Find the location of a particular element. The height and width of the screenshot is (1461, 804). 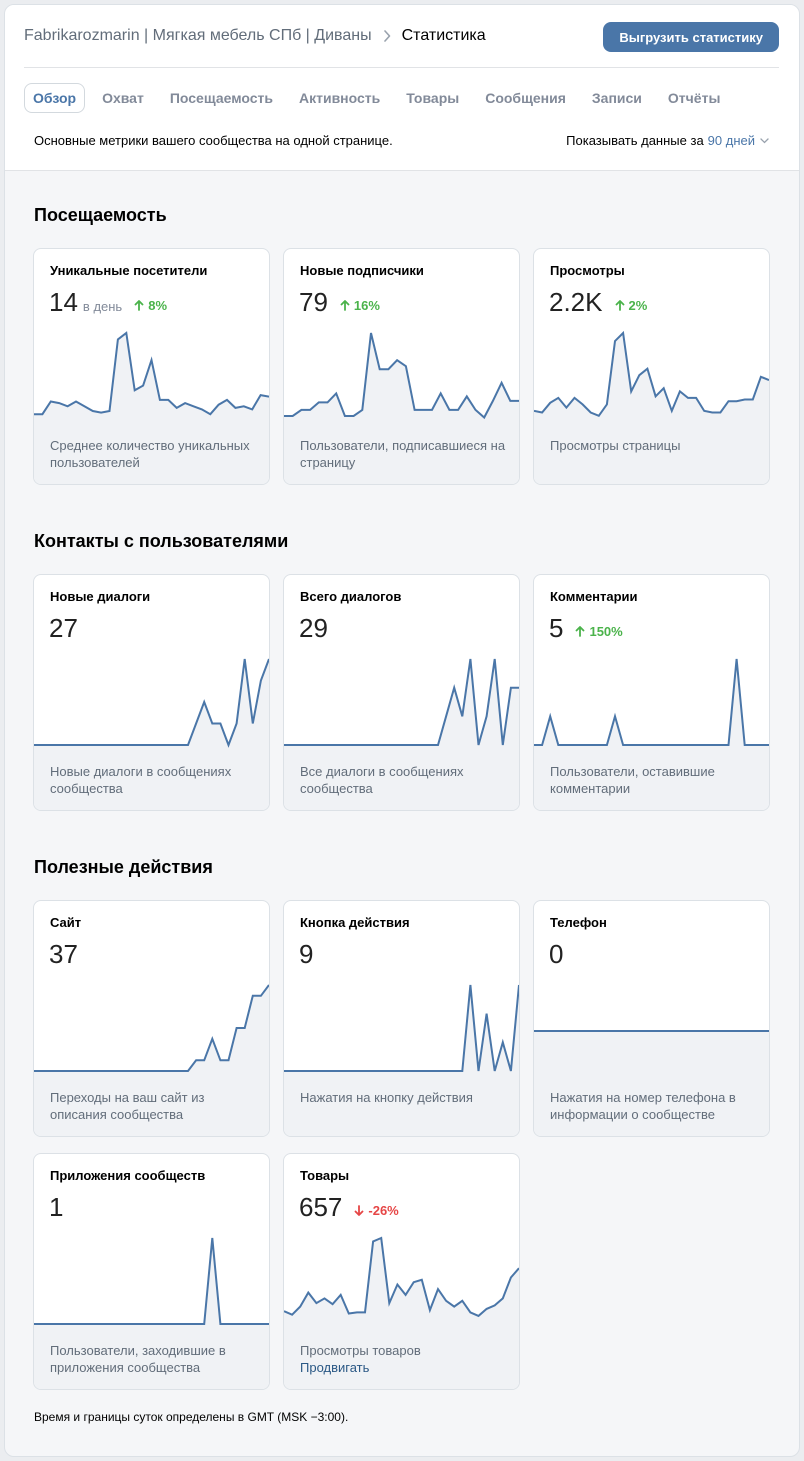

period-value: 90 дней is located at coordinates (731, 140).